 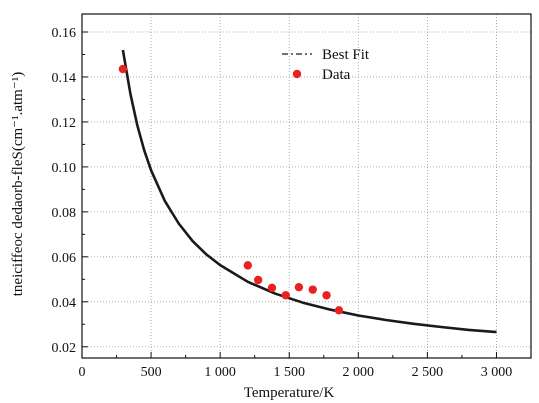 I want to click on legend-data-label: Data, so click(x=336, y=75).